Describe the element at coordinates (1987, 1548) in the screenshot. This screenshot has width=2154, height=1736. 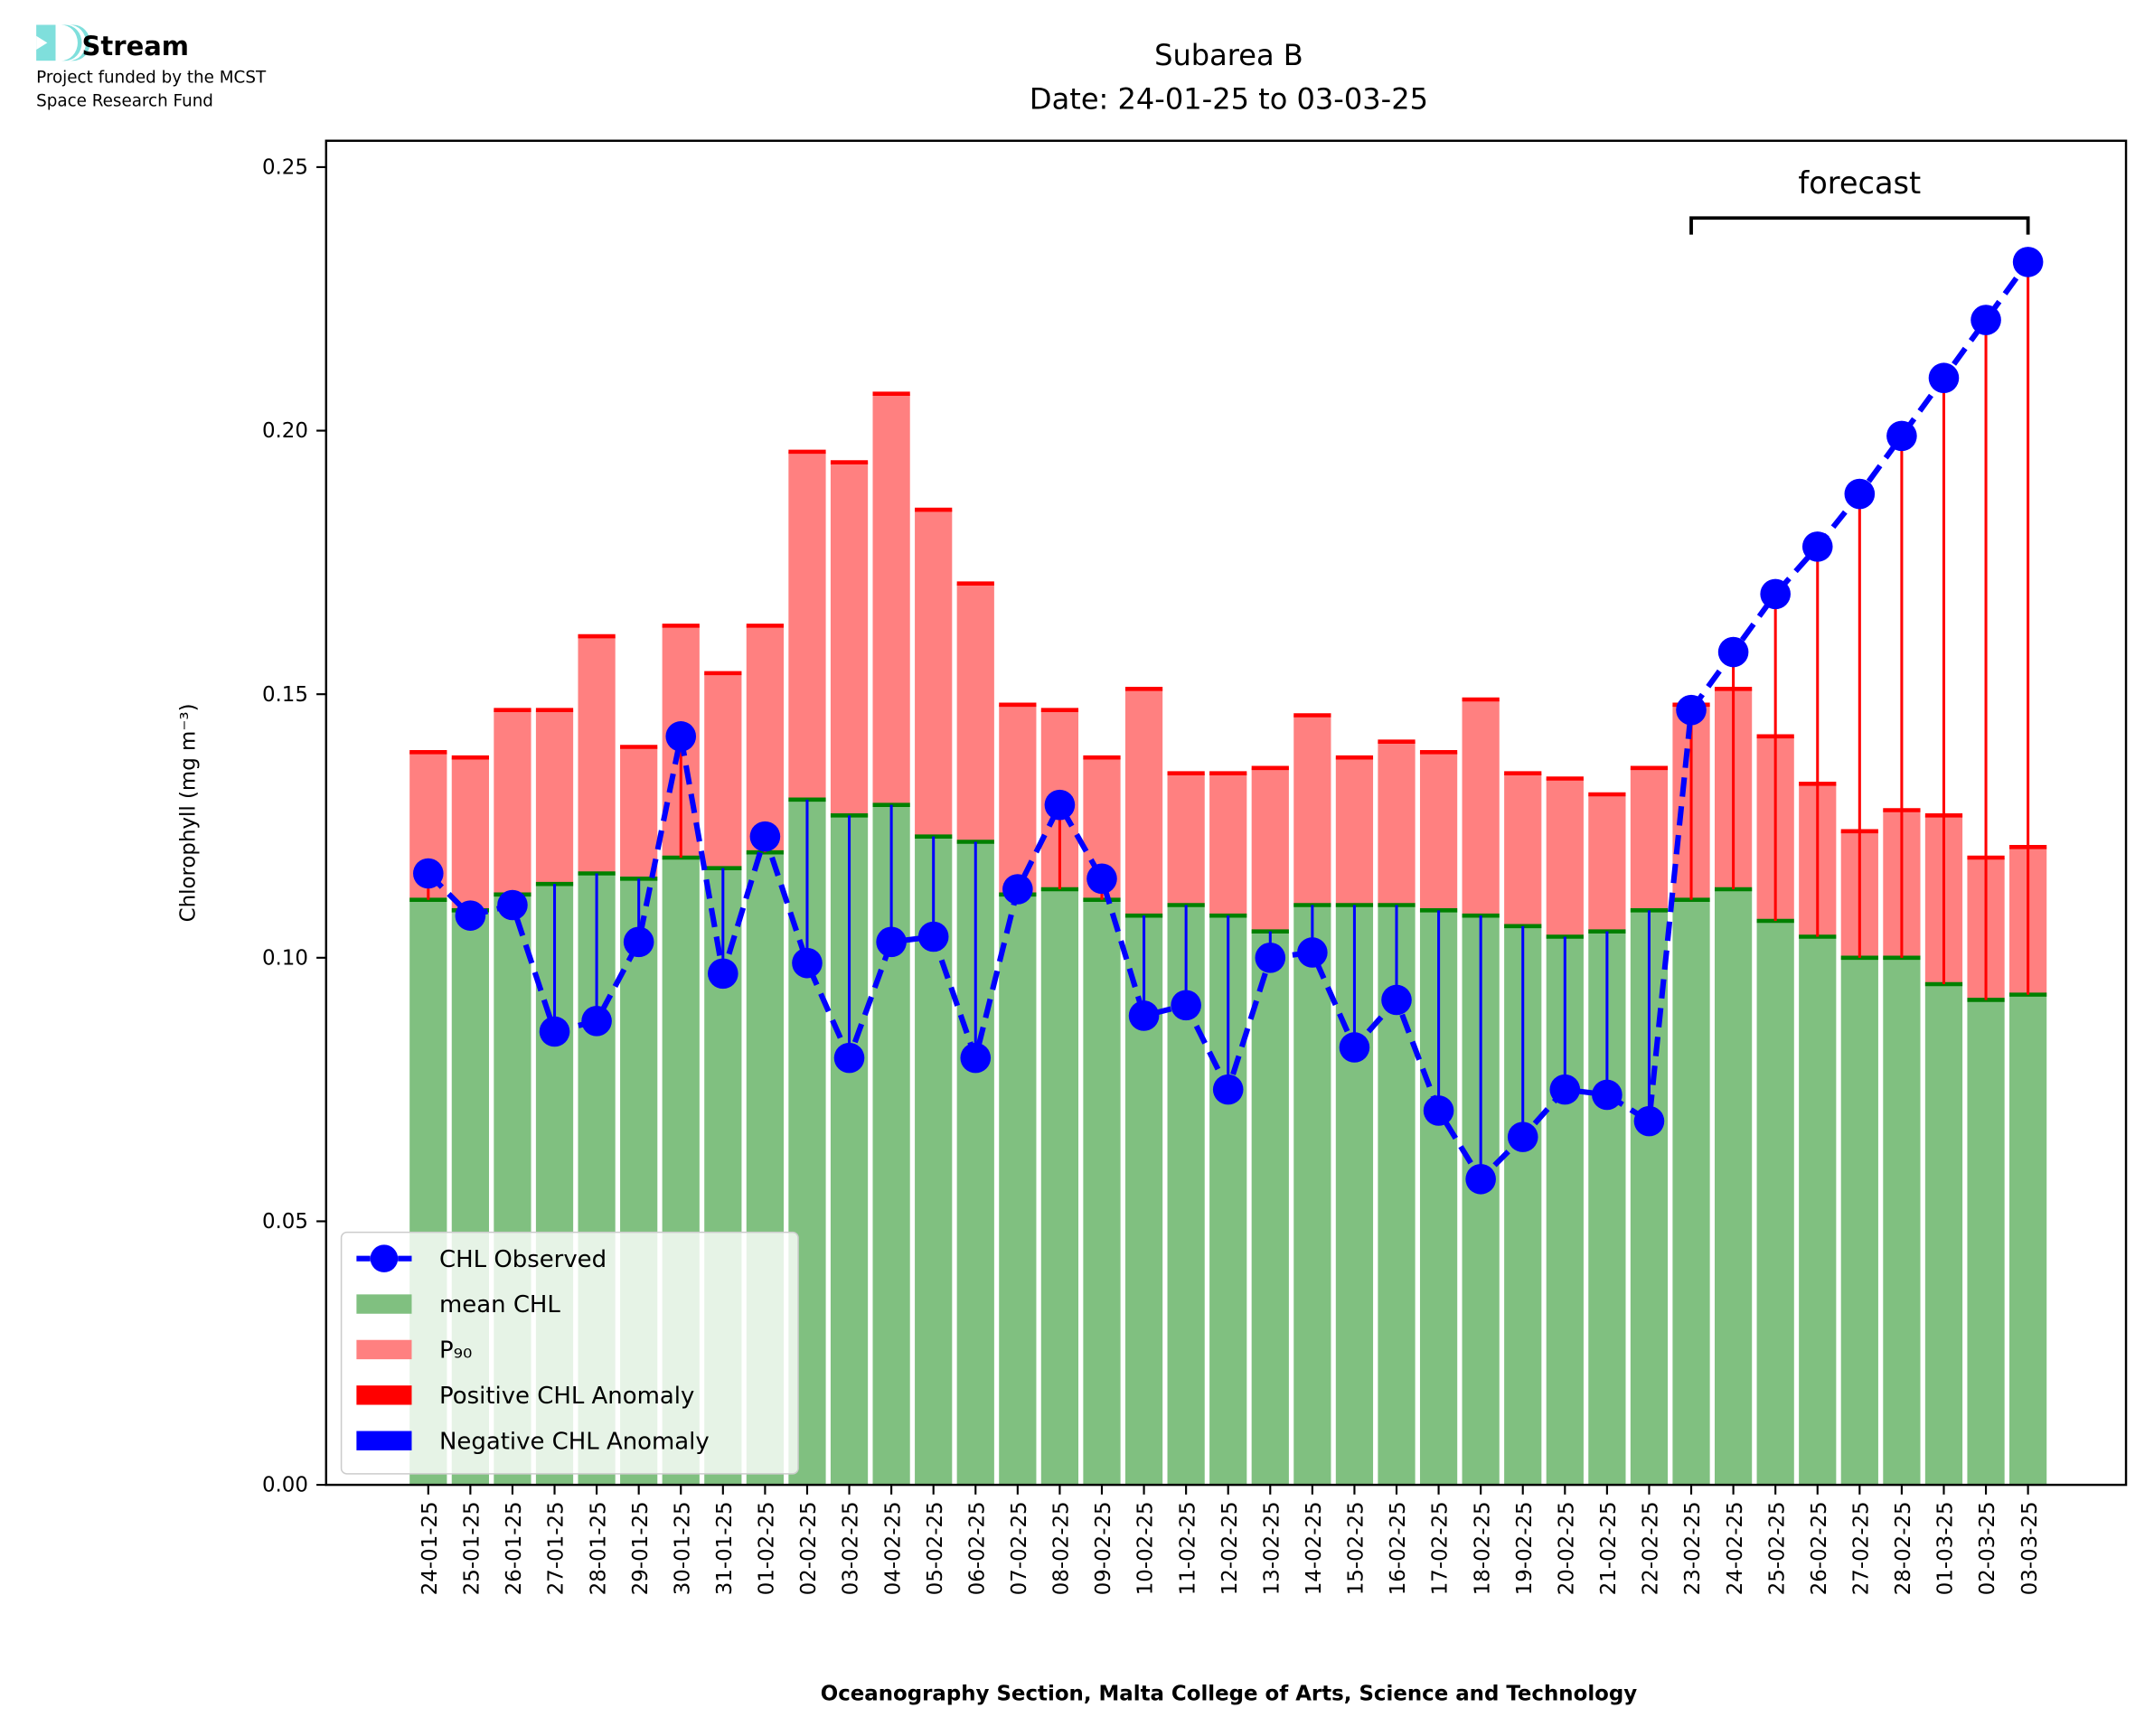
I see `x-tick-label: 02-03-25` at that location.